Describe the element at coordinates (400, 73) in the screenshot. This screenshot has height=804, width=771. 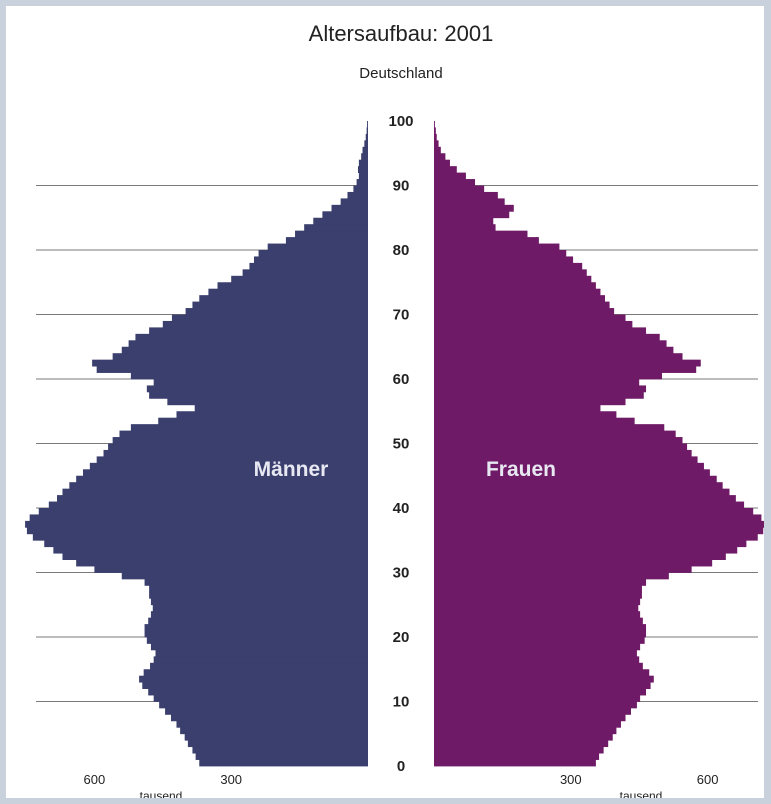
I see `chart-subtitle: Deutschland` at that location.